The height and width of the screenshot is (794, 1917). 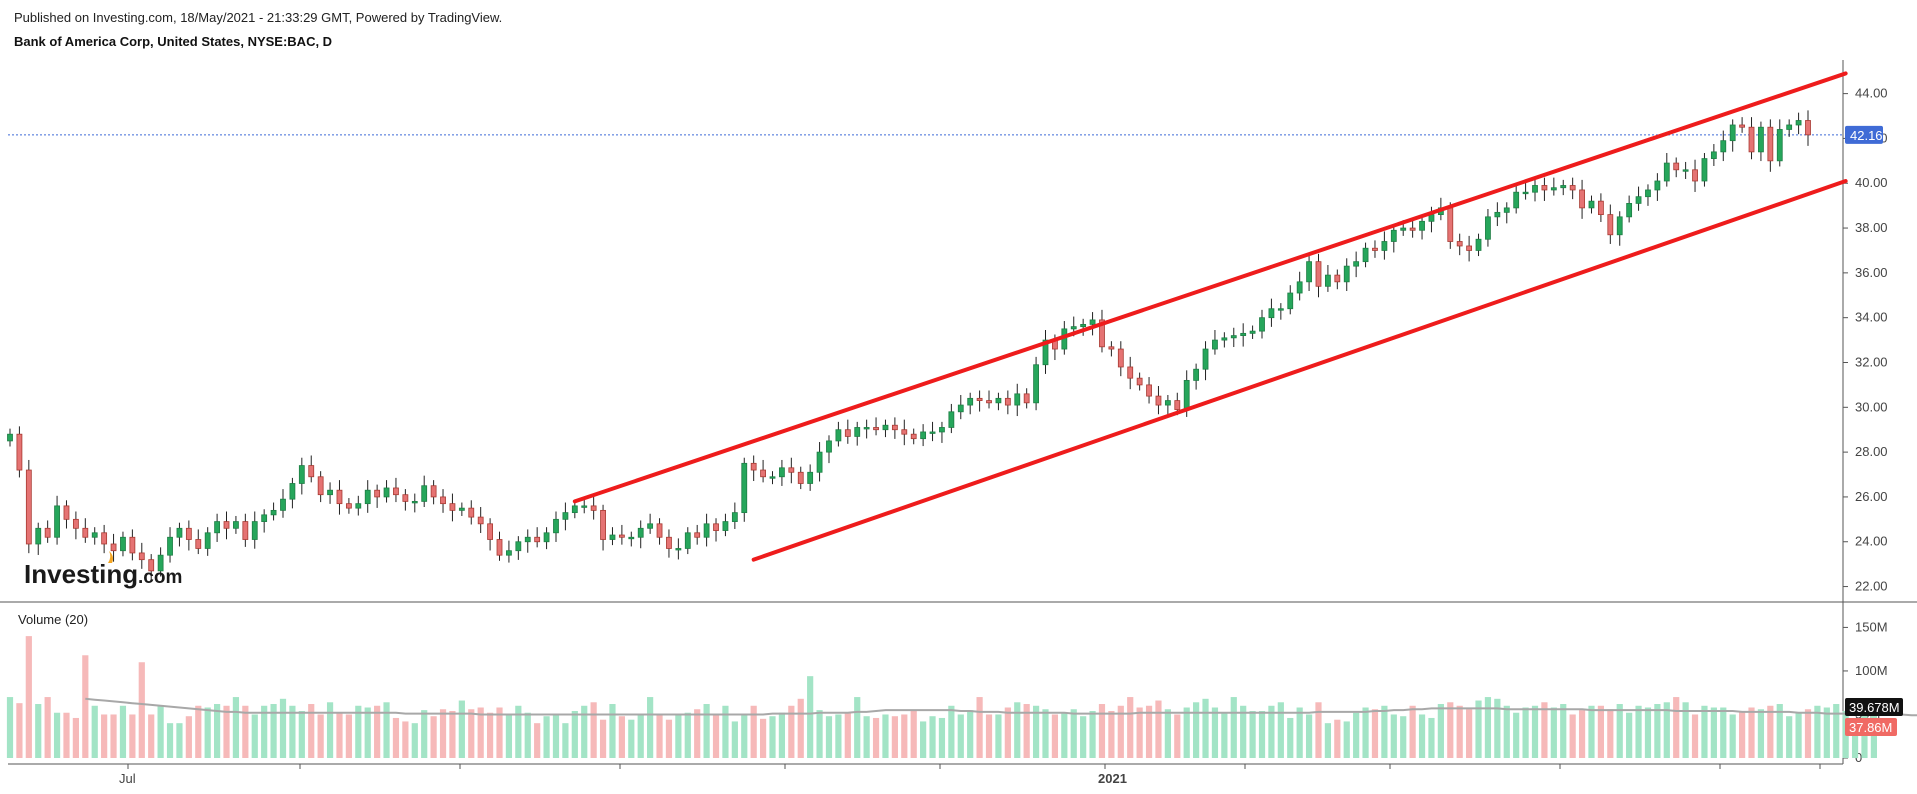 I want to click on volume-title: Volume (20), so click(x=53, y=619).